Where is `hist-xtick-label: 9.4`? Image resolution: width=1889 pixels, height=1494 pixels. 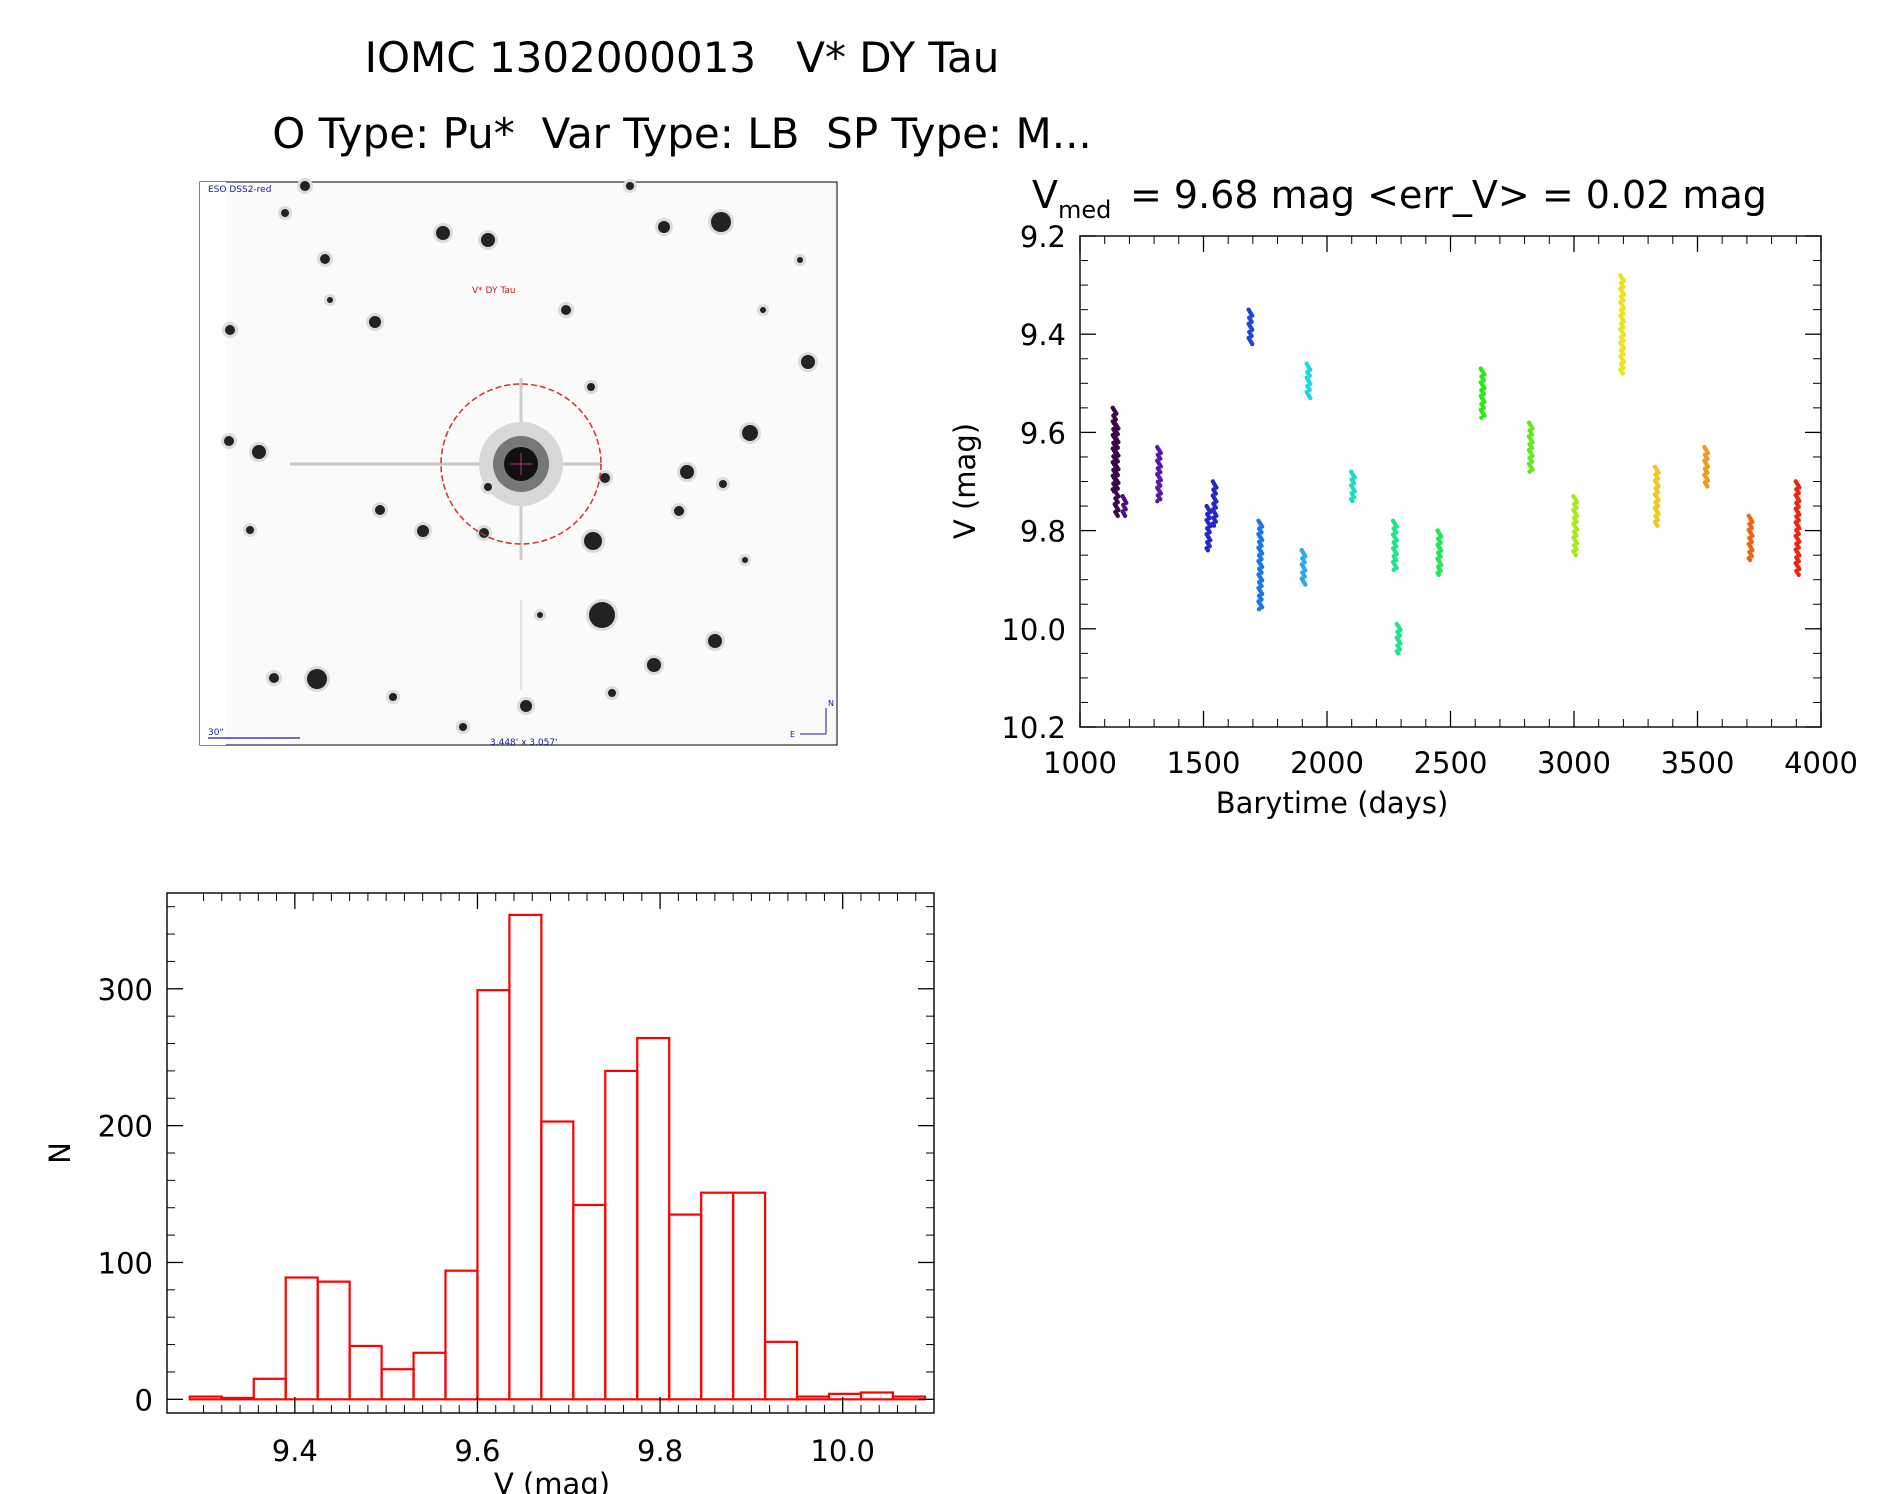
hist-xtick-label: 9.4 is located at coordinates (295, 1451).